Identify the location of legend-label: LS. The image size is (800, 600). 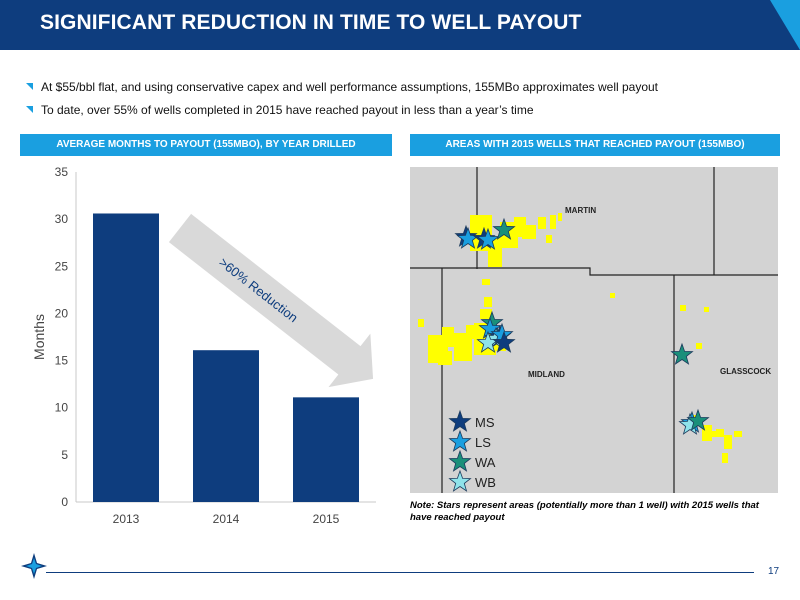
(483, 442).